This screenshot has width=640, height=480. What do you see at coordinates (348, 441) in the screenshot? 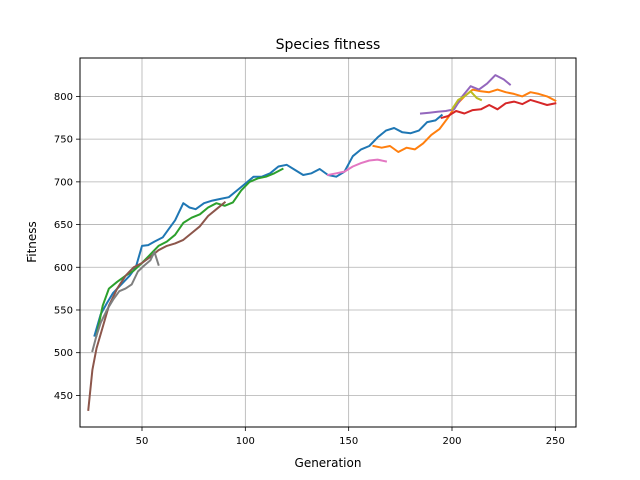
I see `x-tick-label: 150` at bounding box center [348, 441].